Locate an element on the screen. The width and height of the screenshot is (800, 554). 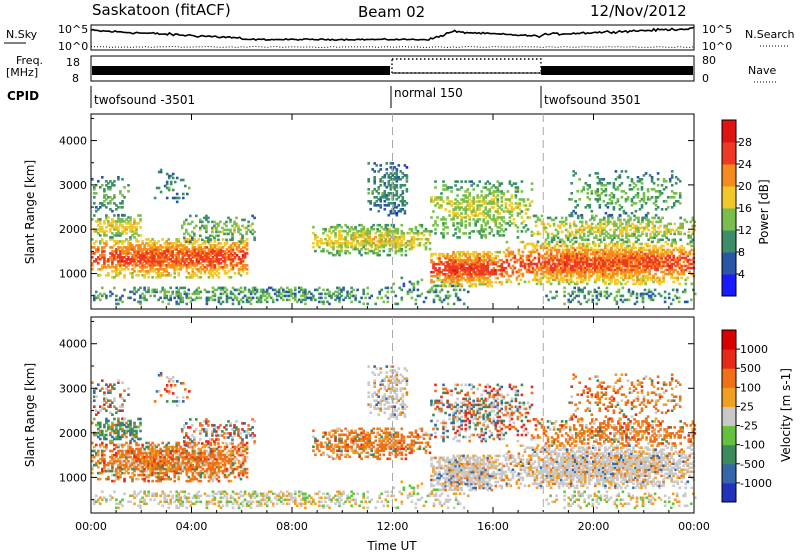
nsky-trace is located at coordinates (392, 34).